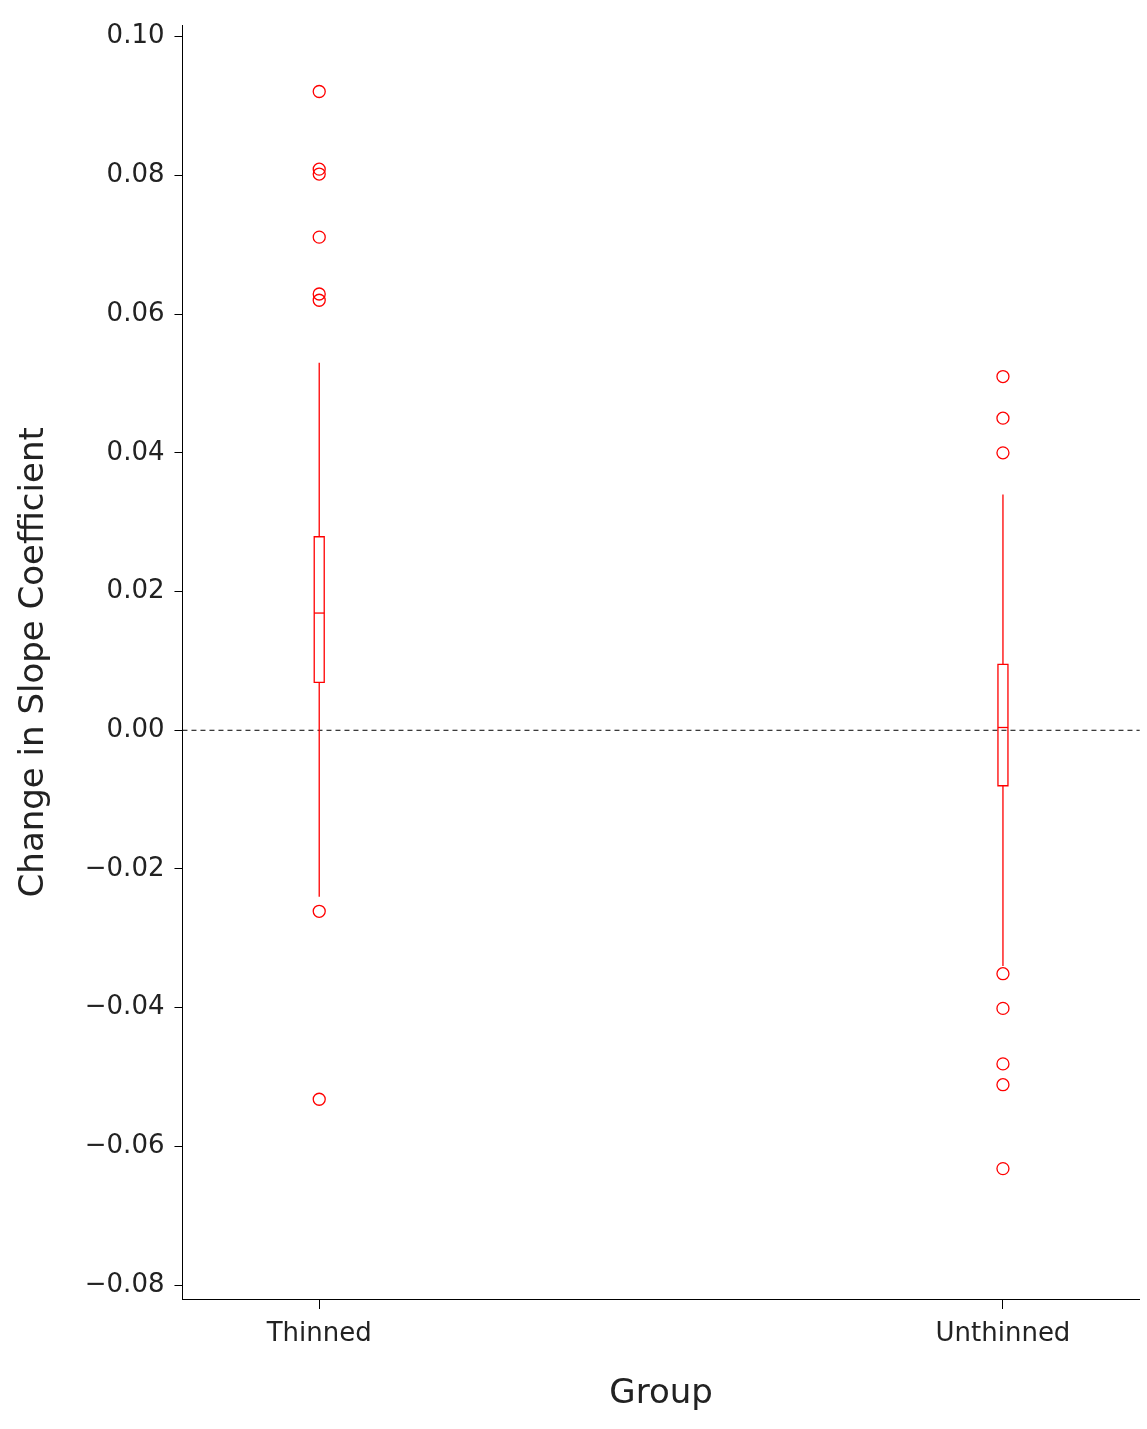 This screenshot has width=1147, height=1429. Describe the element at coordinates (135, 311) in the screenshot. I see `y-tick-label: 0.06` at that location.